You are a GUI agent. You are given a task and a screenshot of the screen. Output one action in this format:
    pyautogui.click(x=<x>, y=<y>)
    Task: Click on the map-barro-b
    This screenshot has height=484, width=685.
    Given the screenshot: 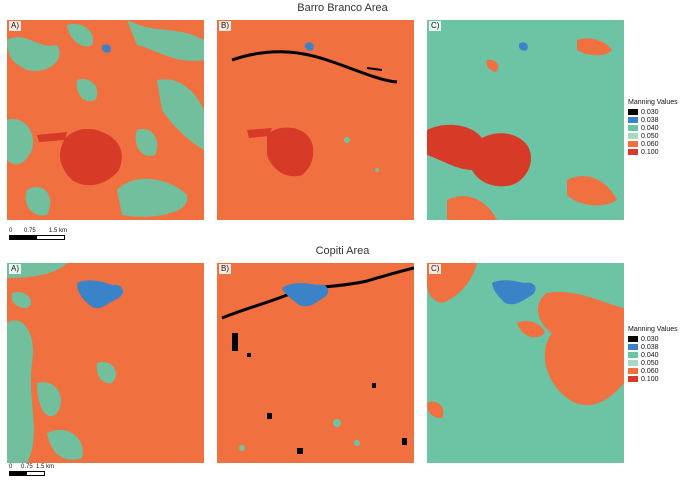 What is the action you would take?
    pyautogui.click(x=315, y=120)
    